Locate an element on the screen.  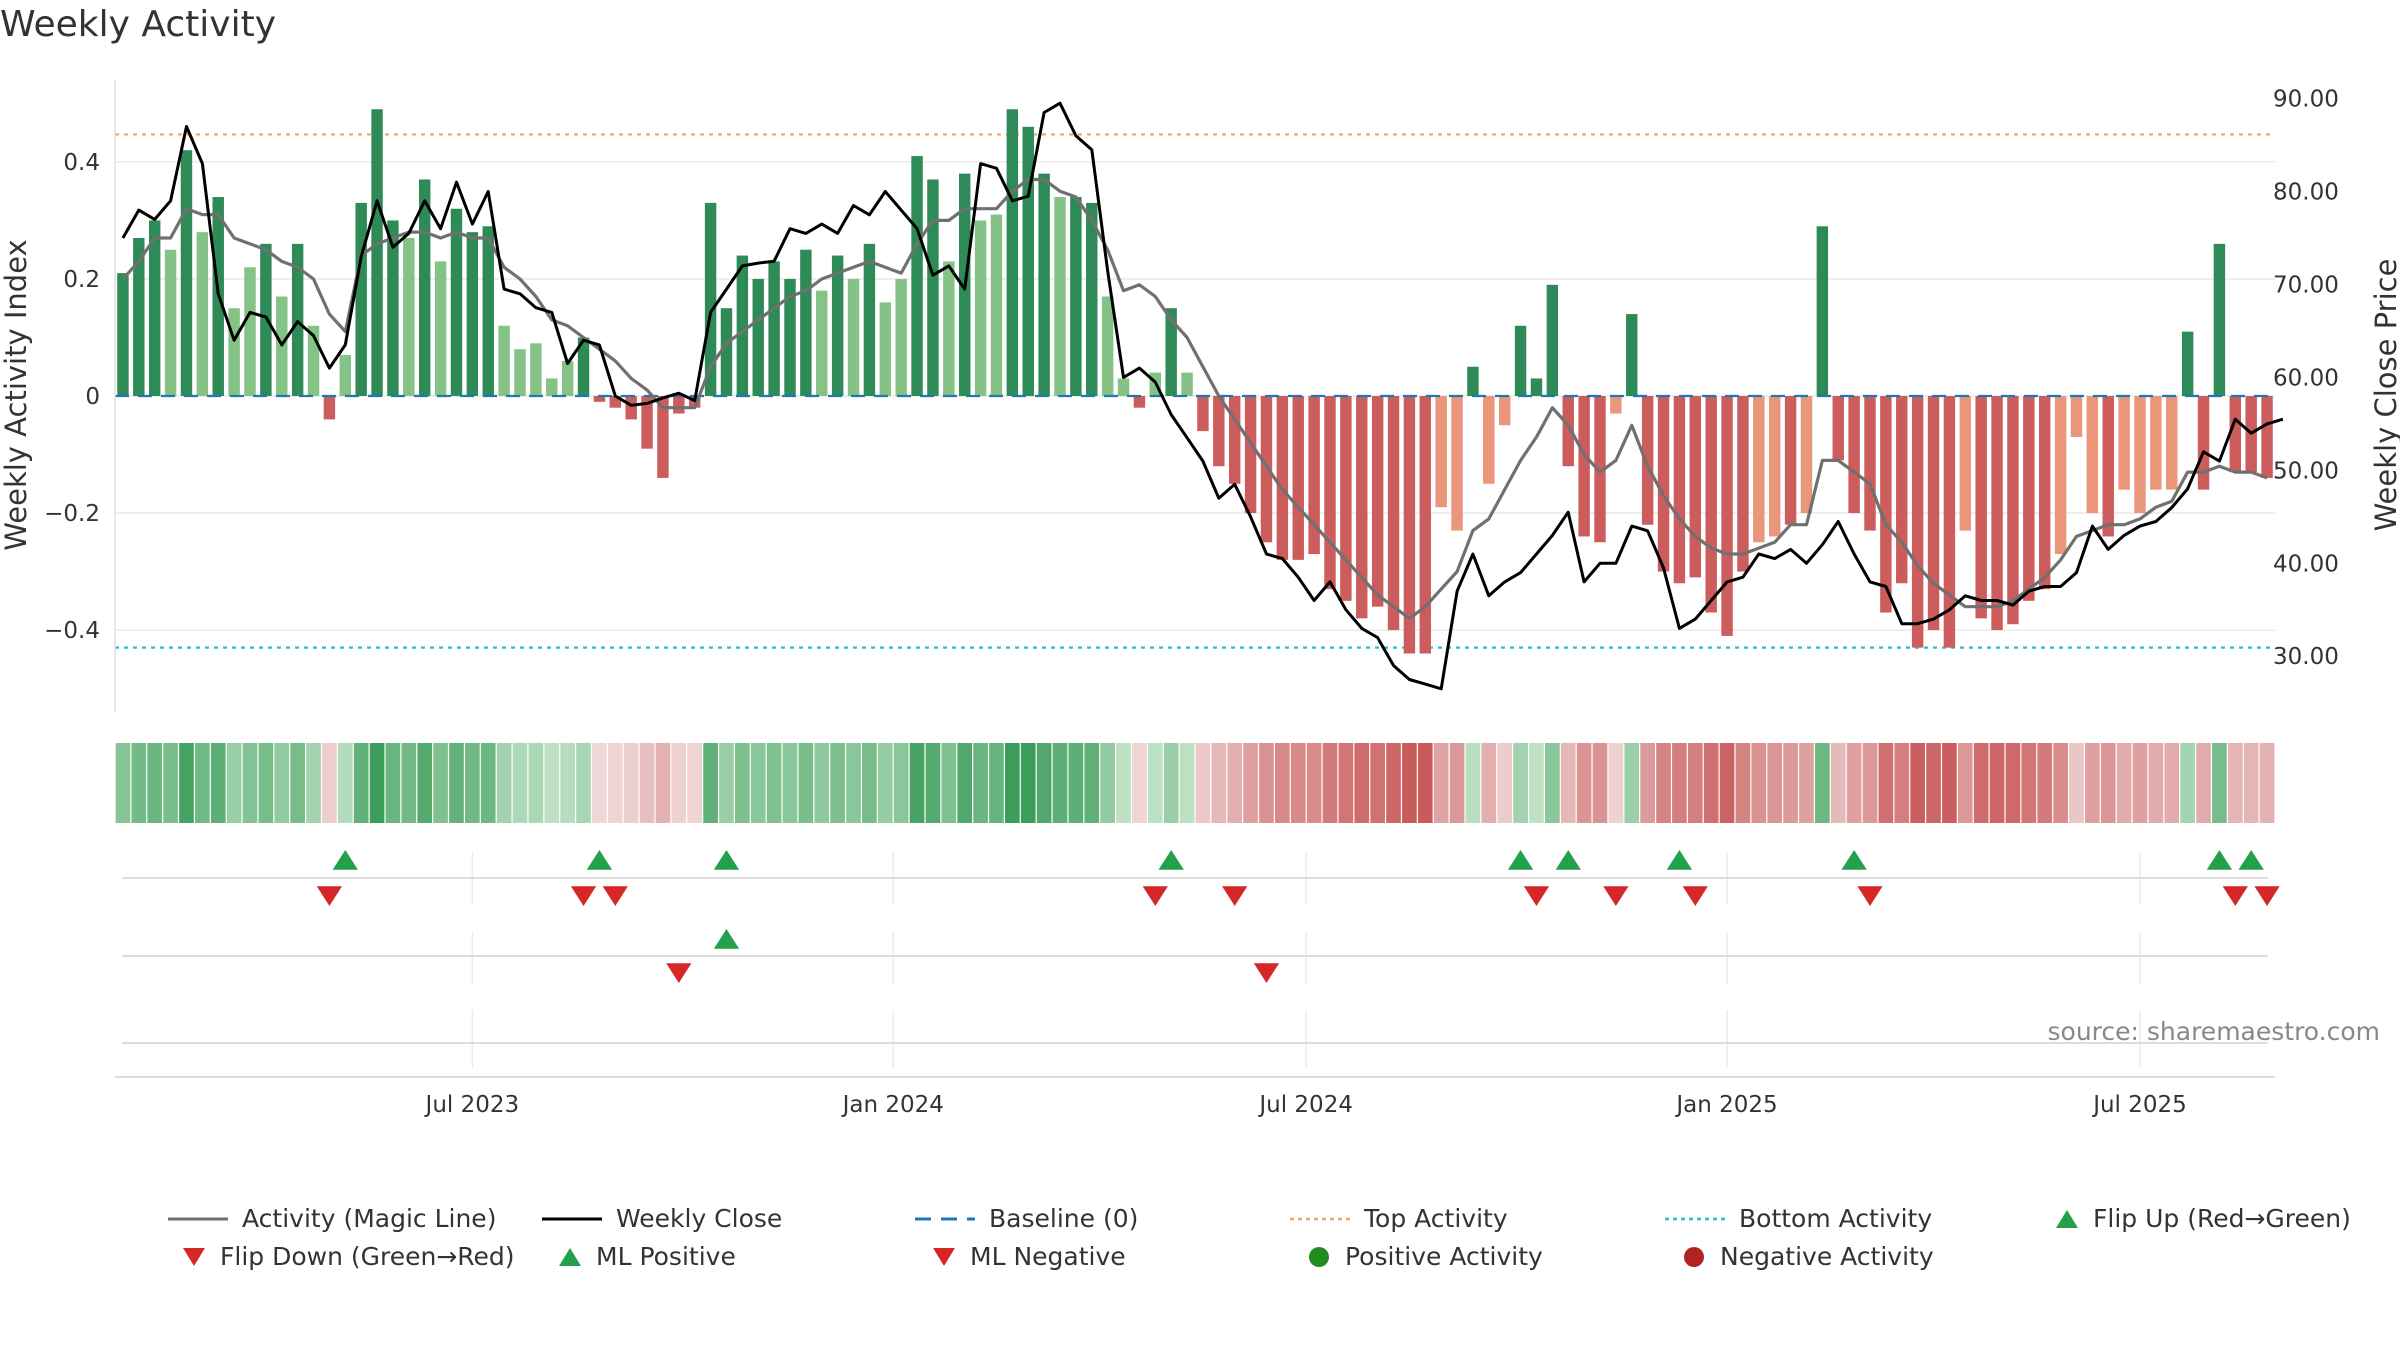
chart-title: Weekly Activity is located at coordinates (138, 24).